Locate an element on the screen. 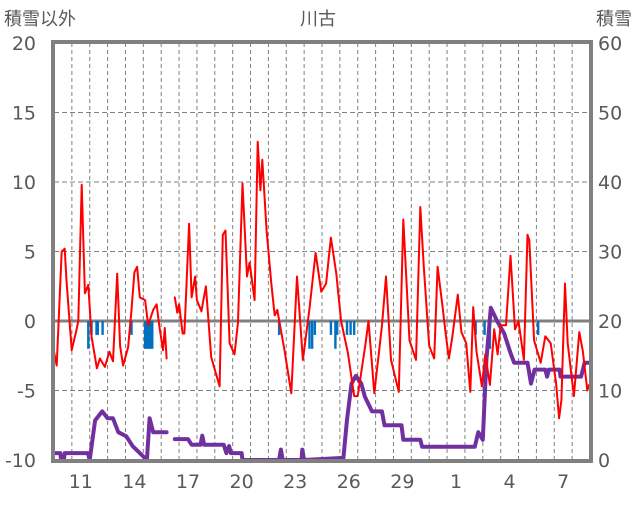 The image size is (636, 506). left-y-ticks: 20 15 10 5 0 -5 -10 is located at coordinates (20, 252).